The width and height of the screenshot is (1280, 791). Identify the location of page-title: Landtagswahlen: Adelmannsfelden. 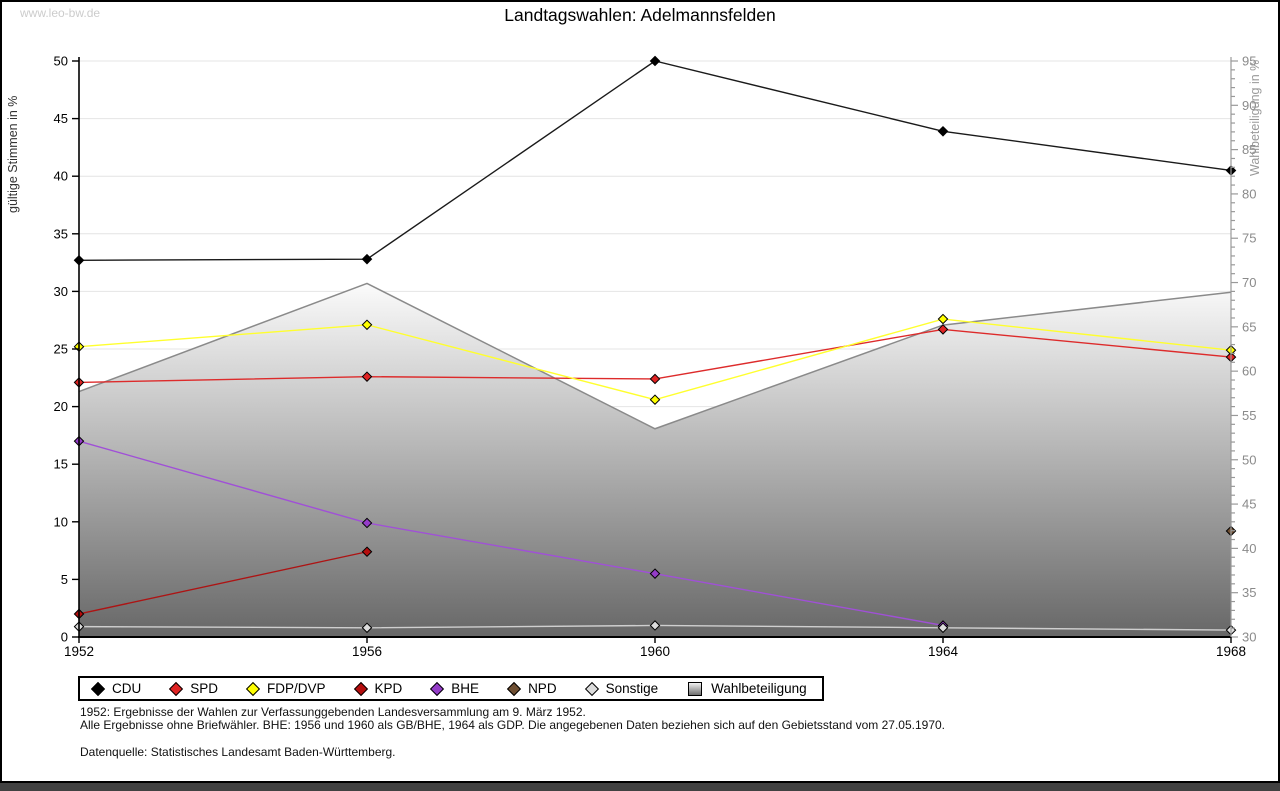
(640, 15).